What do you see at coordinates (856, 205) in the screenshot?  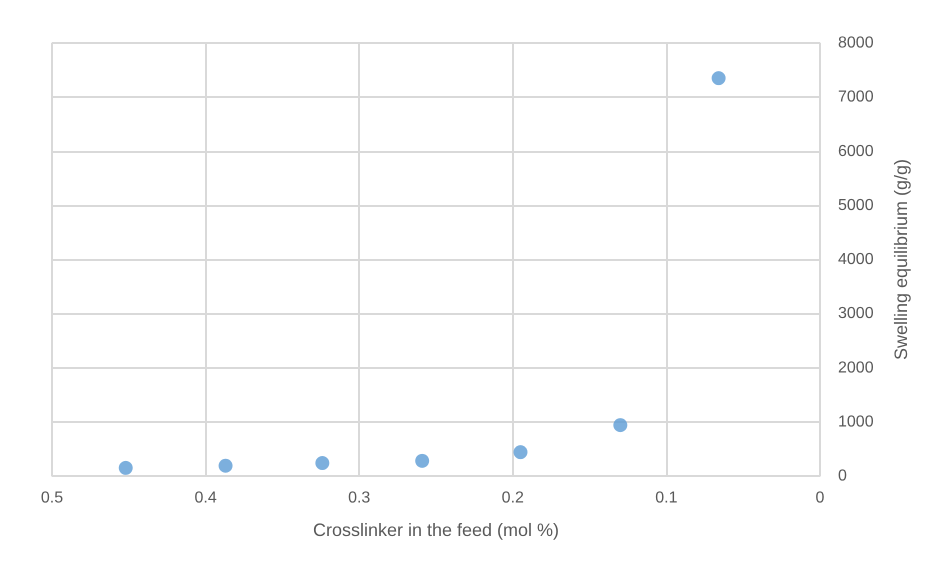 I see `y-tick-label: 5000` at bounding box center [856, 205].